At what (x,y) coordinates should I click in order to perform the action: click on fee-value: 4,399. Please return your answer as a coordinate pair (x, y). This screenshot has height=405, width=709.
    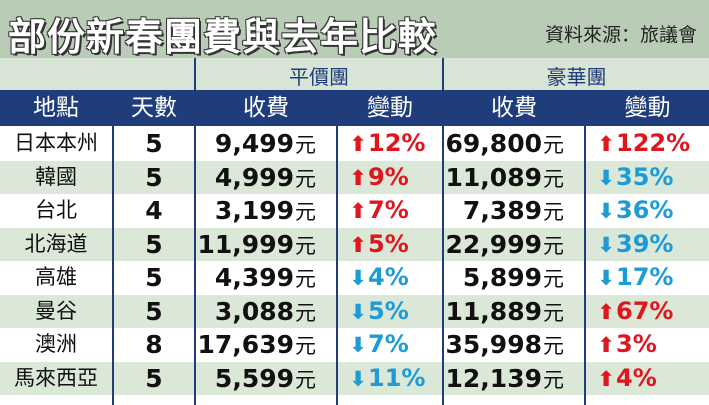
    Looking at the image, I should click on (254, 277).